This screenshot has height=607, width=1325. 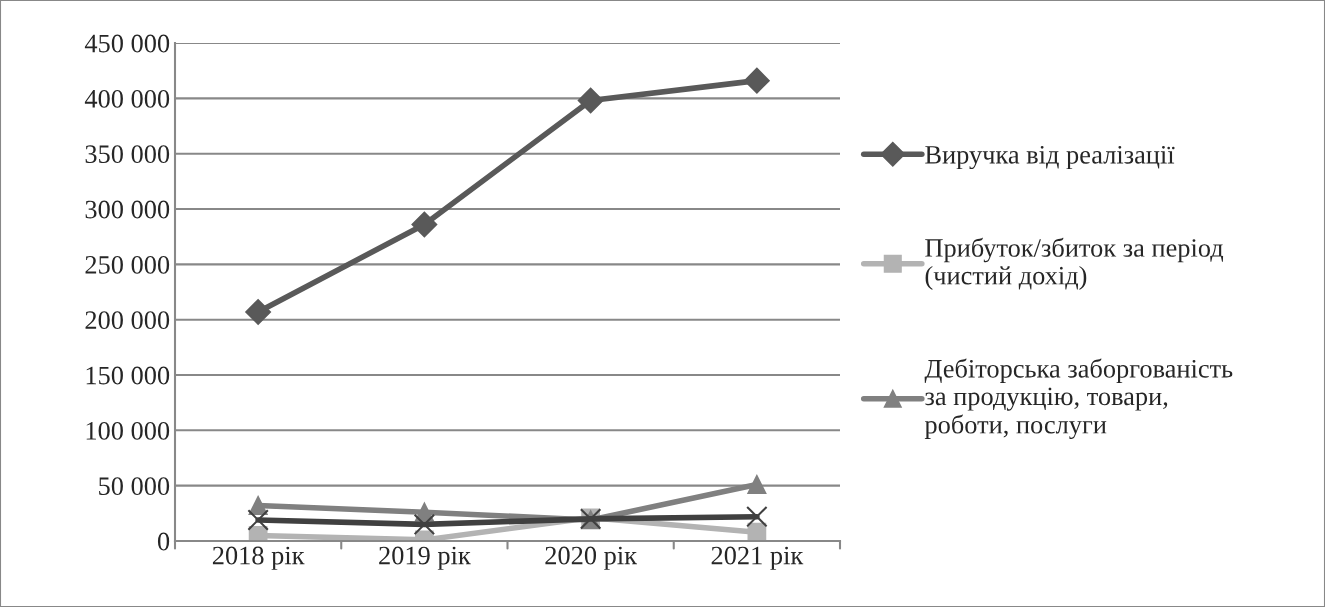 What do you see at coordinates (1078, 399) in the screenshot?
I see `legend-label: Дебіторська заборгованість за продукцію, товари, роботи, послуги` at bounding box center [1078, 399].